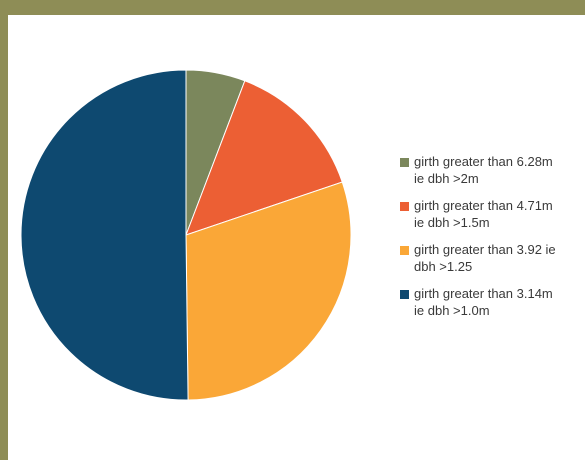 This screenshot has height=460, width=585. Describe the element at coordinates (492, 170) in the screenshot. I see `legend-item-girth-6-28m: girth greater than 6.28m ie dbh >2m` at that location.